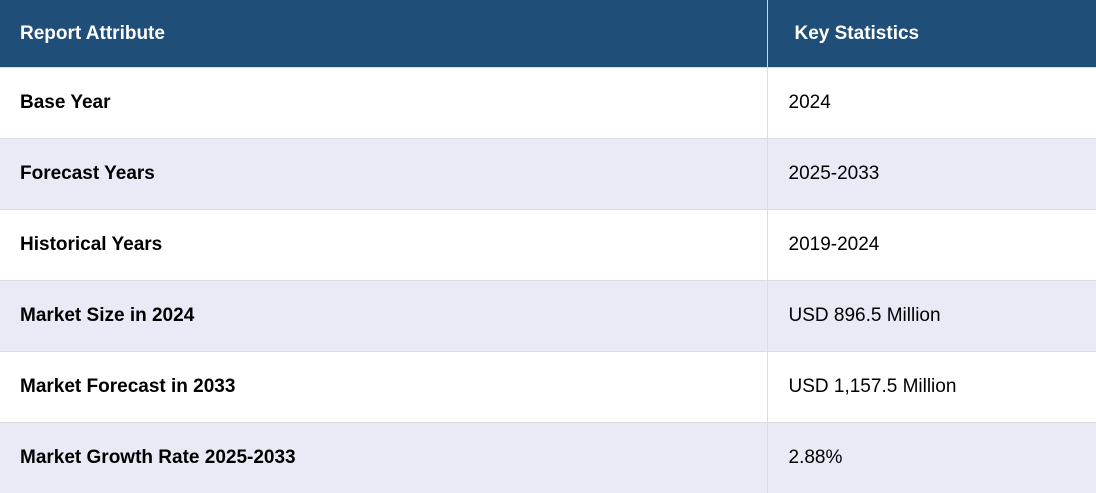 The image size is (1096, 493). What do you see at coordinates (931, 245) in the screenshot?
I see `value-cell: 2019-2024` at bounding box center [931, 245].